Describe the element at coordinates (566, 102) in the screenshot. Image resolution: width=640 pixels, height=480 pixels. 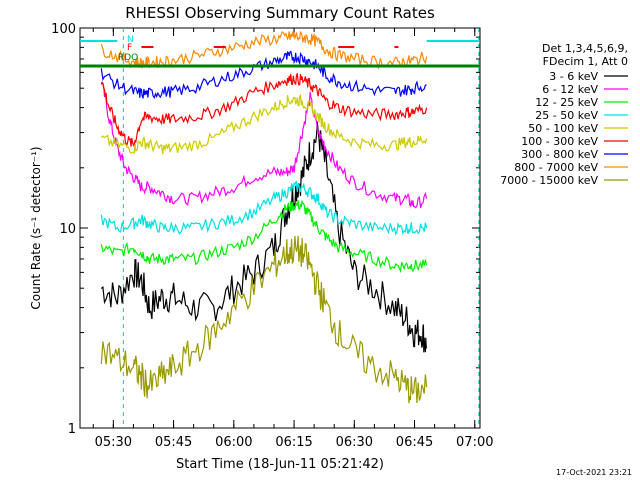
I see `legend-entry-label: 12 - 25 keV` at that location.